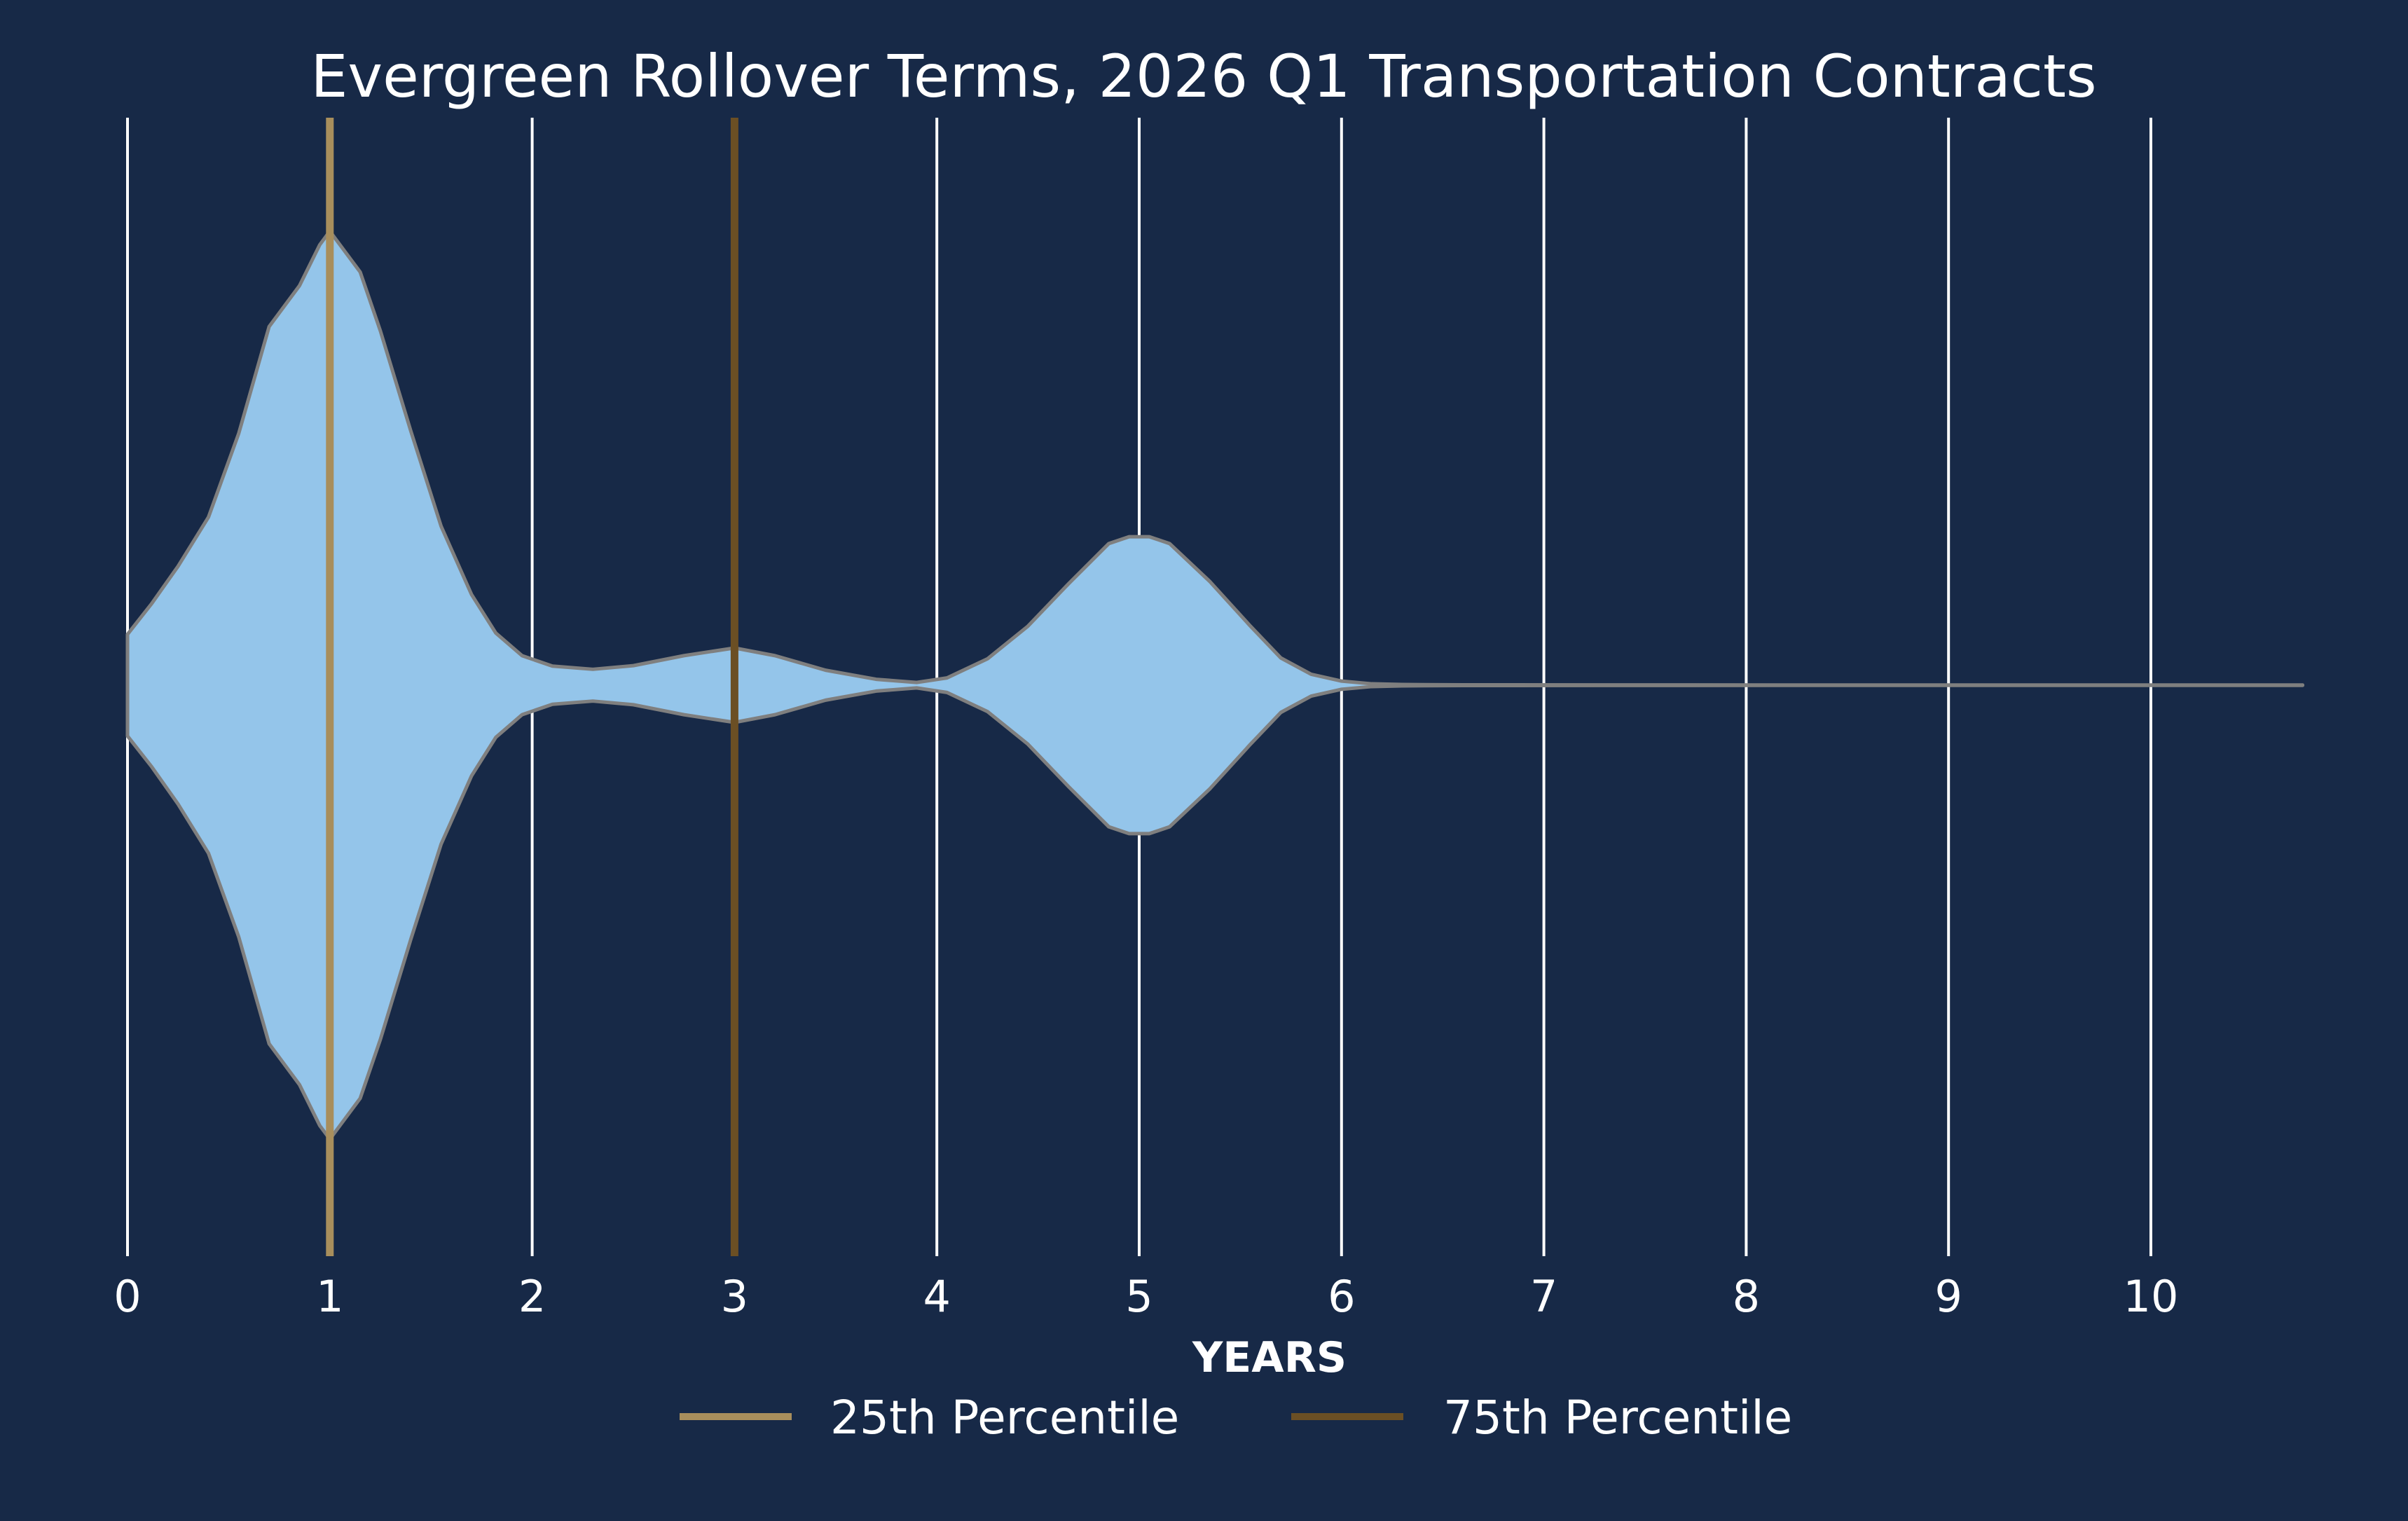  What do you see at coordinates (1543, 1296) in the screenshot?
I see `x-tick-label-7: 7` at bounding box center [1543, 1296].